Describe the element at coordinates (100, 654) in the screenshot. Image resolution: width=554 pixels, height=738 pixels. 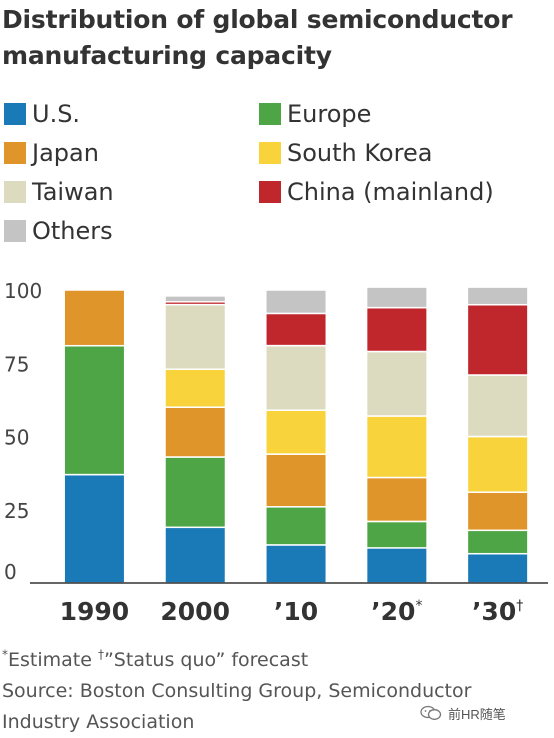
I see `forecast-mark: †` at that location.